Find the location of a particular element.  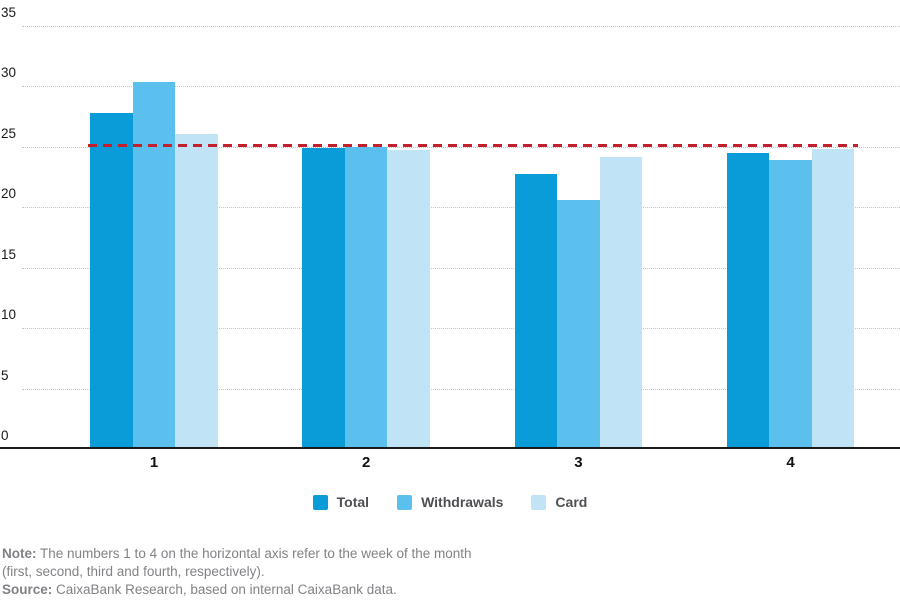

x-tick-label-3: 3 is located at coordinates (578, 462).